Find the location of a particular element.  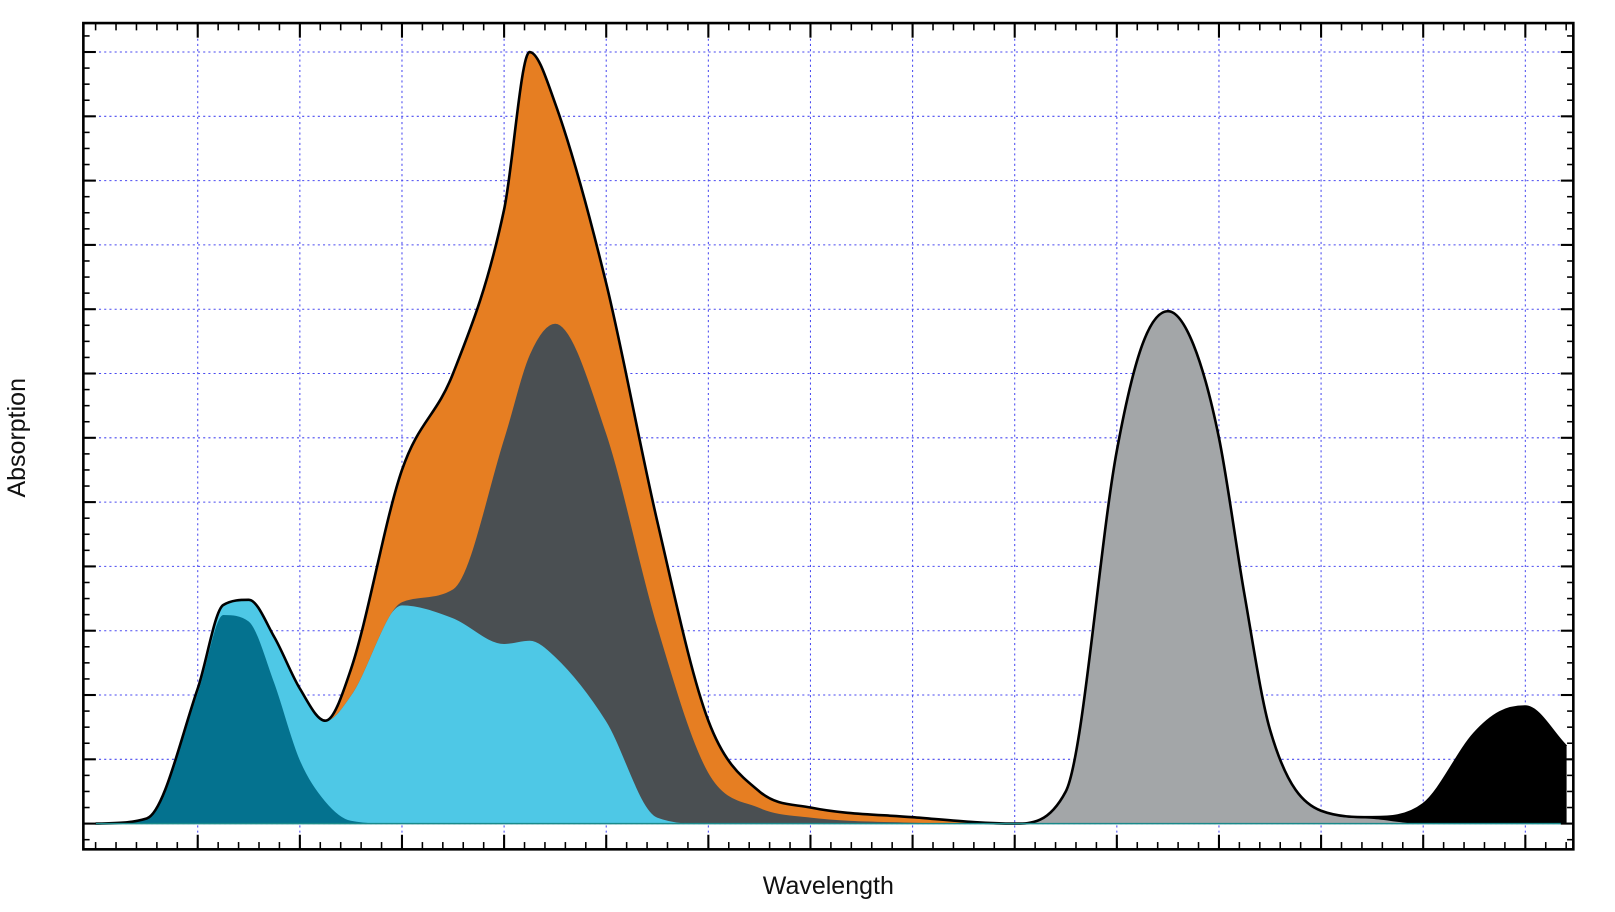

x-axis-label: Wavelength is located at coordinates (828, 886).